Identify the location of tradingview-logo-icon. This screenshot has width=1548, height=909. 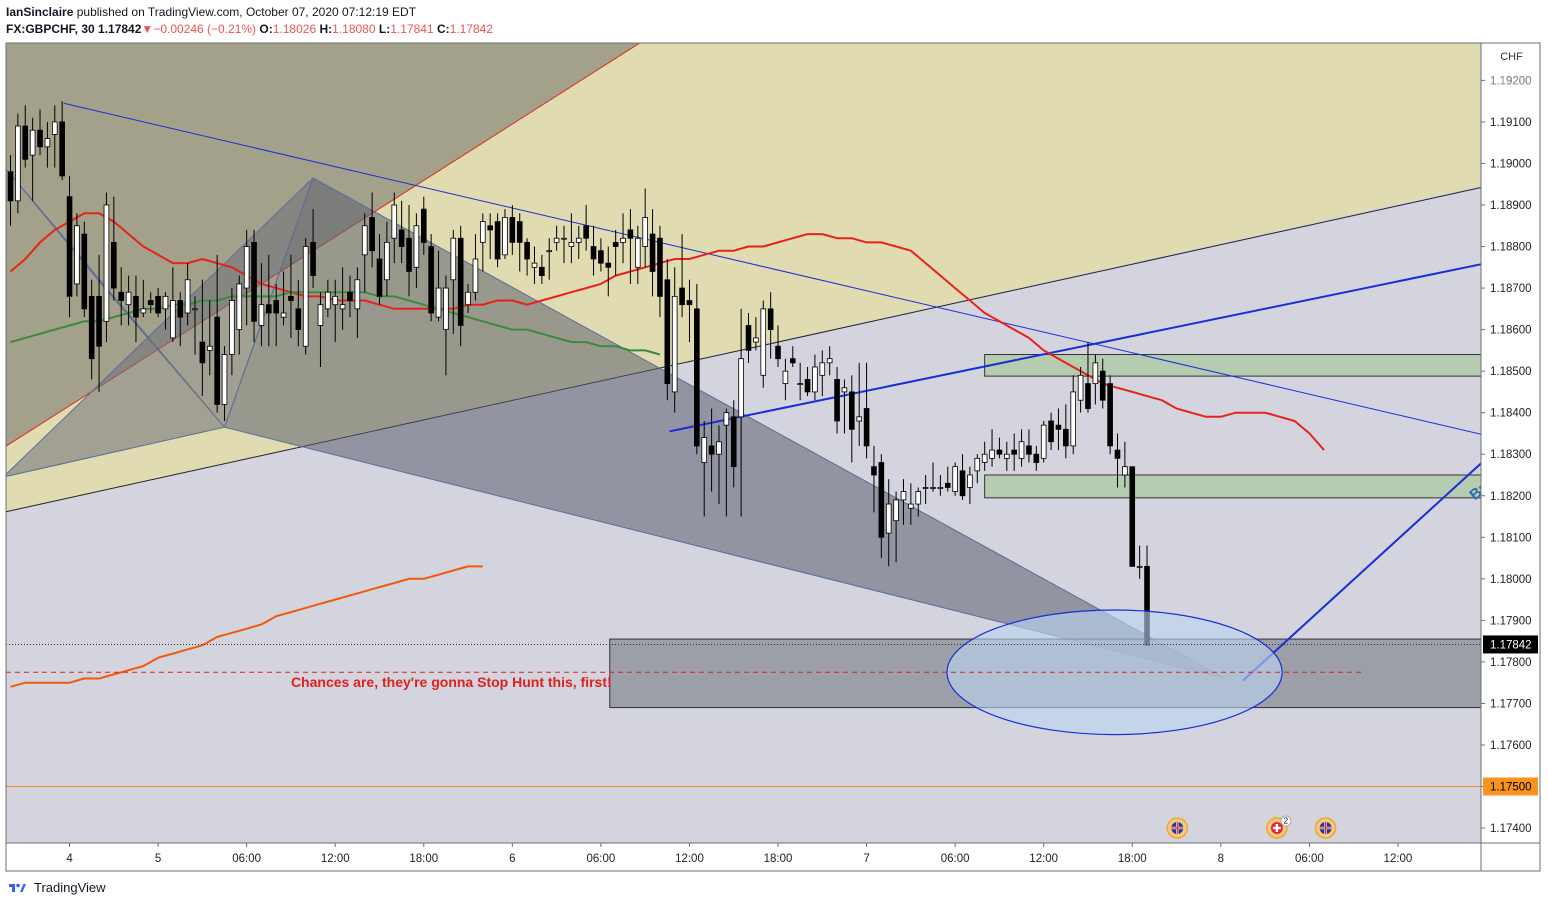
(17, 888).